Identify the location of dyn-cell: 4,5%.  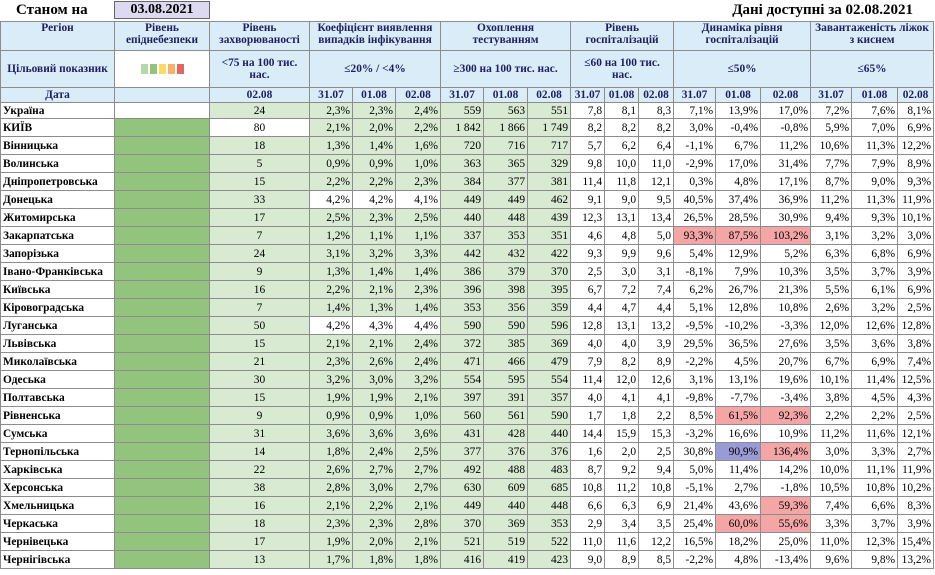
(738, 361).